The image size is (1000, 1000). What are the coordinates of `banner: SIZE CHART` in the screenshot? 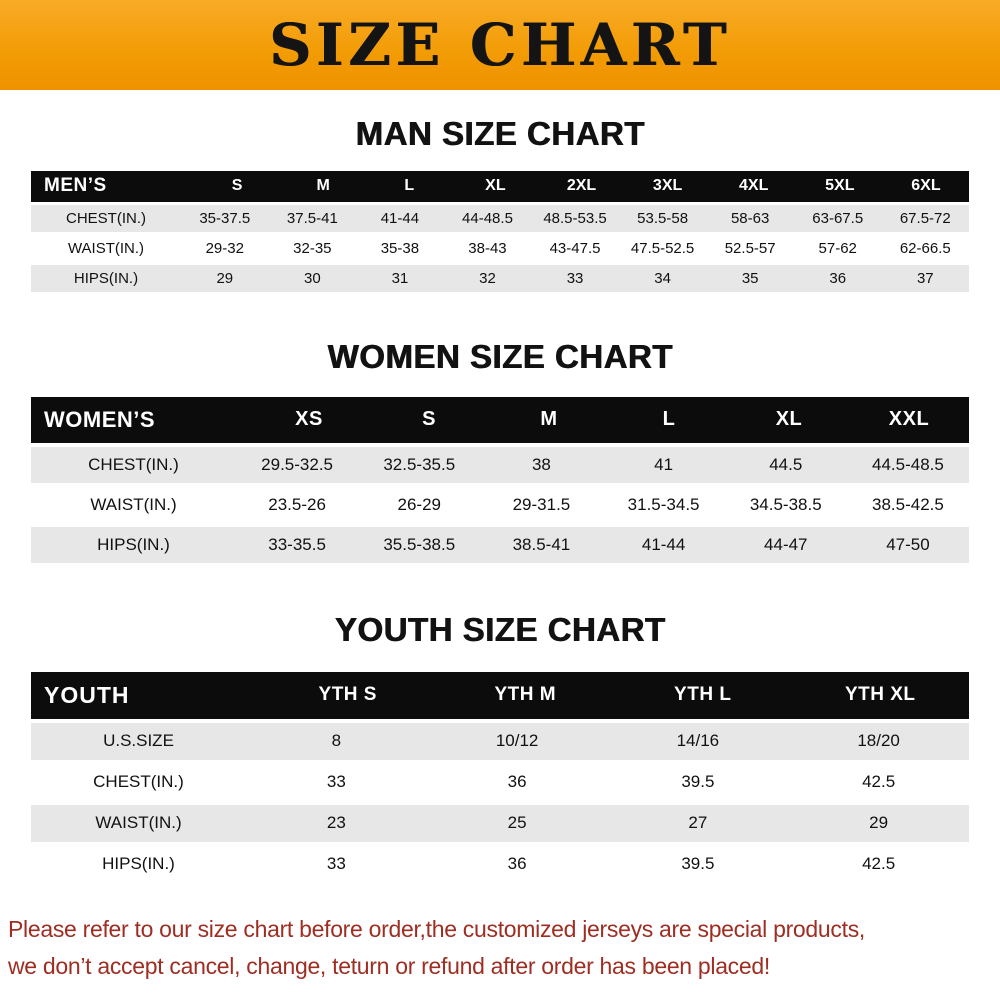 It's located at (500, 45).